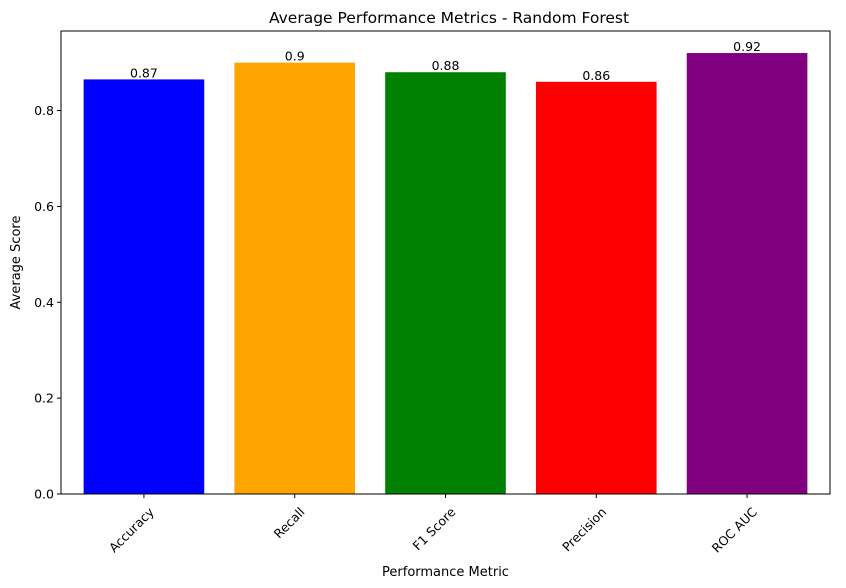 The width and height of the screenshot is (846, 588). What do you see at coordinates (44, 302) in the screenshot?
I see `y-tick-label: 0.4` at bounding box center [44, 302].